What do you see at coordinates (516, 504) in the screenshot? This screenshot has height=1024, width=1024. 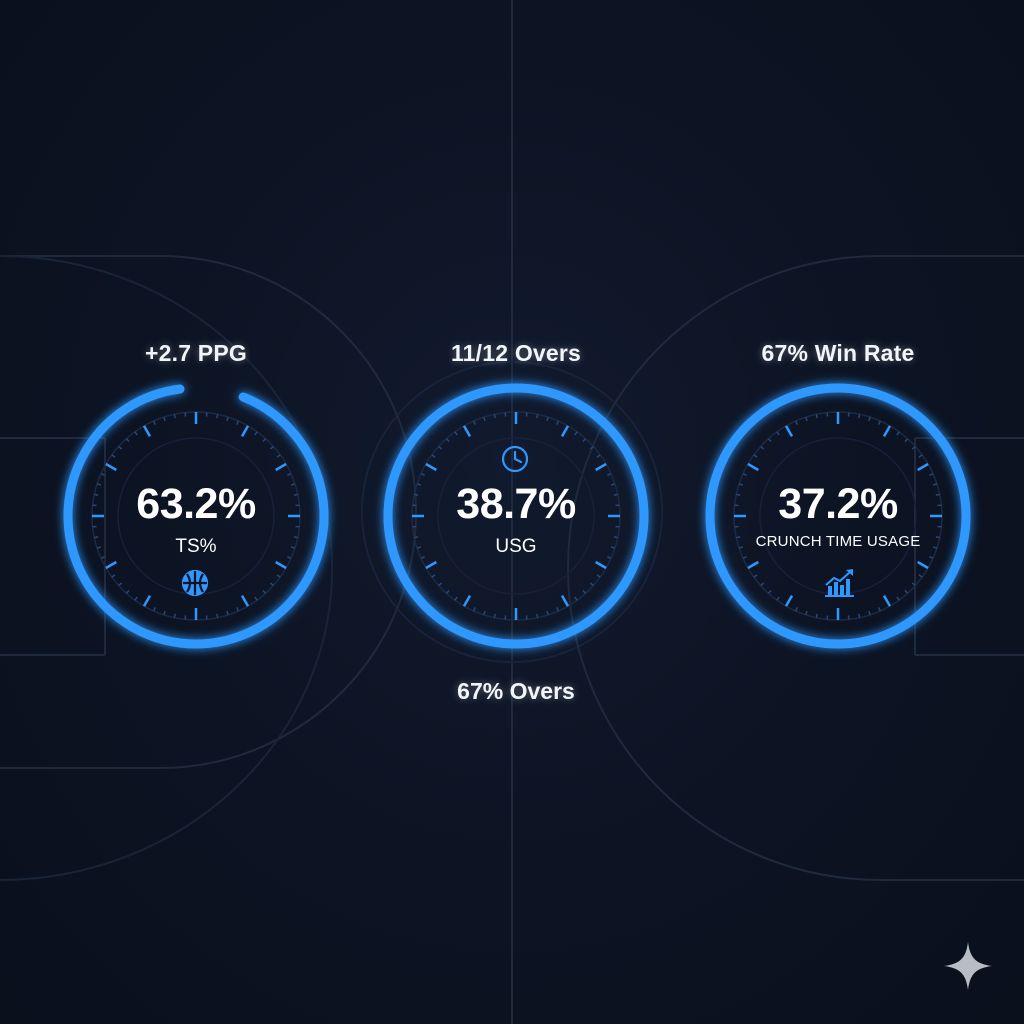 I see `usage-value: 38.7%` at bounding box center [516, 504].